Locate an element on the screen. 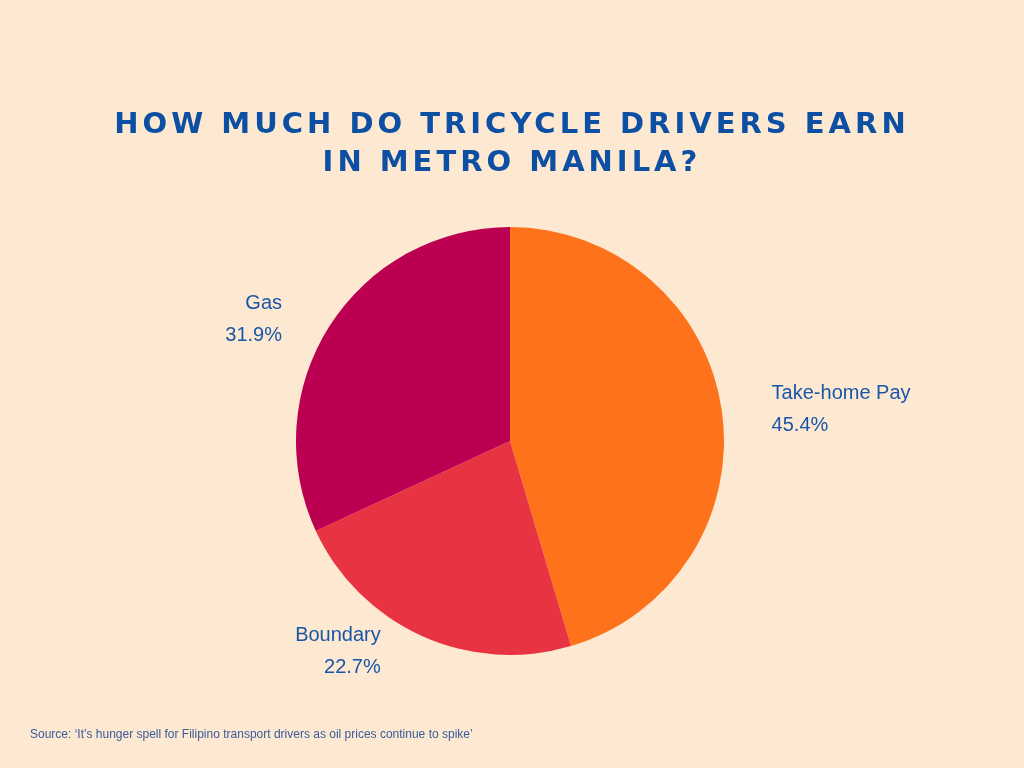  data-label: 45.4% is located at coordinates (800, 424).